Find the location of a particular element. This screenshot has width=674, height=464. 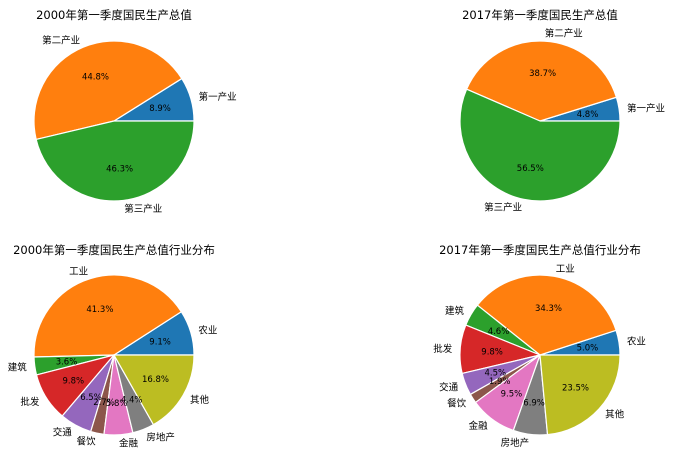

slice-1-value-label: 4.8% is located at coordinates (588, 115).